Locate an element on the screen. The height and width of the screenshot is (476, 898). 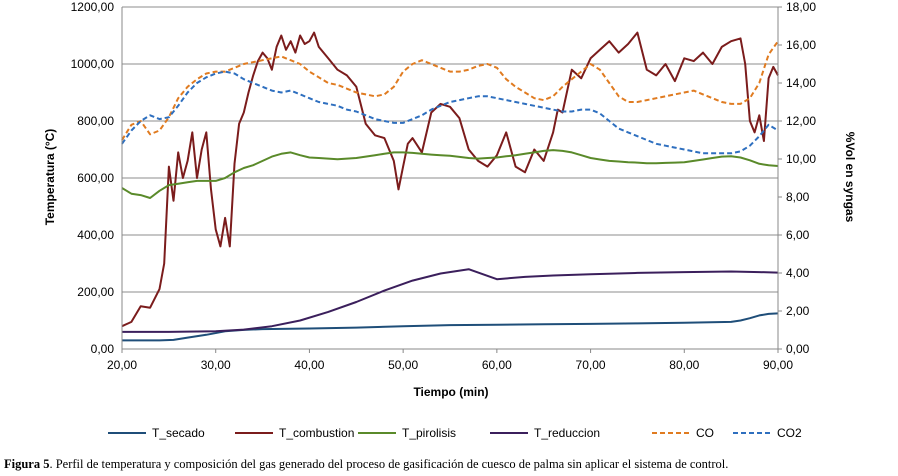
legend-label: CO2 is located at coordinates (789, 433).